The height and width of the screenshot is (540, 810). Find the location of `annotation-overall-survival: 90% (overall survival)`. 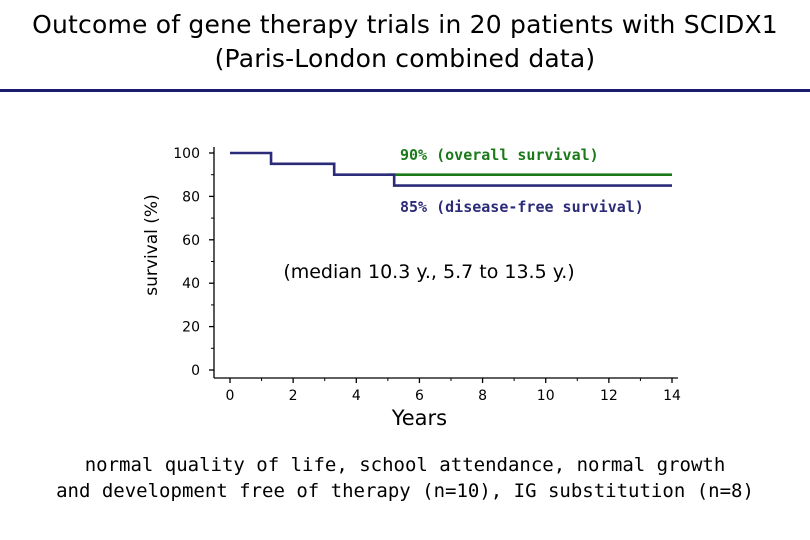

annotation-overall-survival: 90% (overall survival) is located at coordinates (499, 155).